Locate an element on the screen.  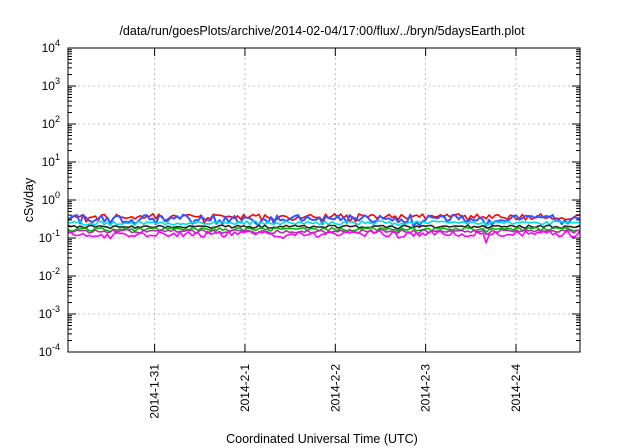
series-layer is located at coordinates (324, 228).